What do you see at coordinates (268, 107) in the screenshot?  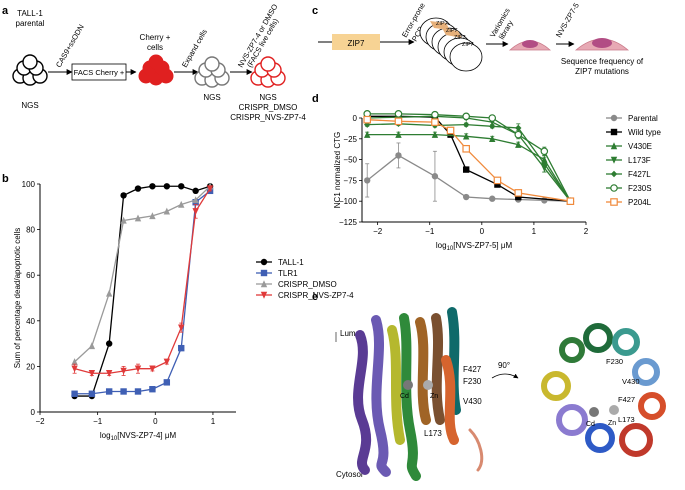 I see `crispr-dmso-label: CRISPR_DMSO` at bounding box center [268, 107].